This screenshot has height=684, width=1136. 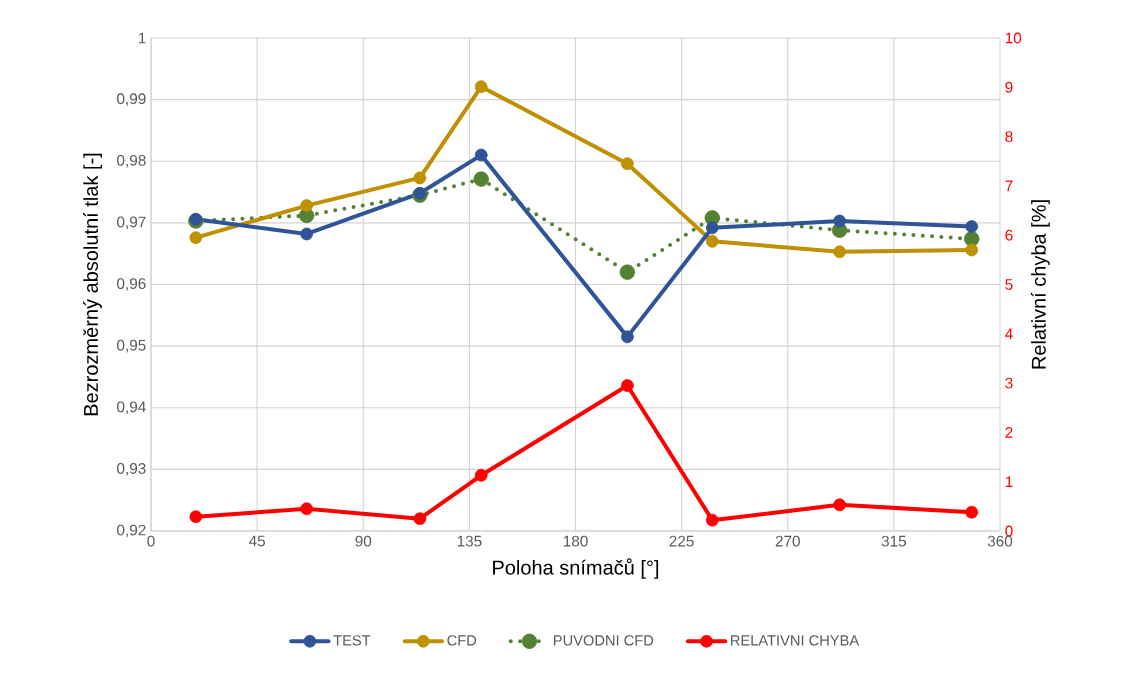 I want to click on y-tick-label: 0,96, so click(x=131, y=284).